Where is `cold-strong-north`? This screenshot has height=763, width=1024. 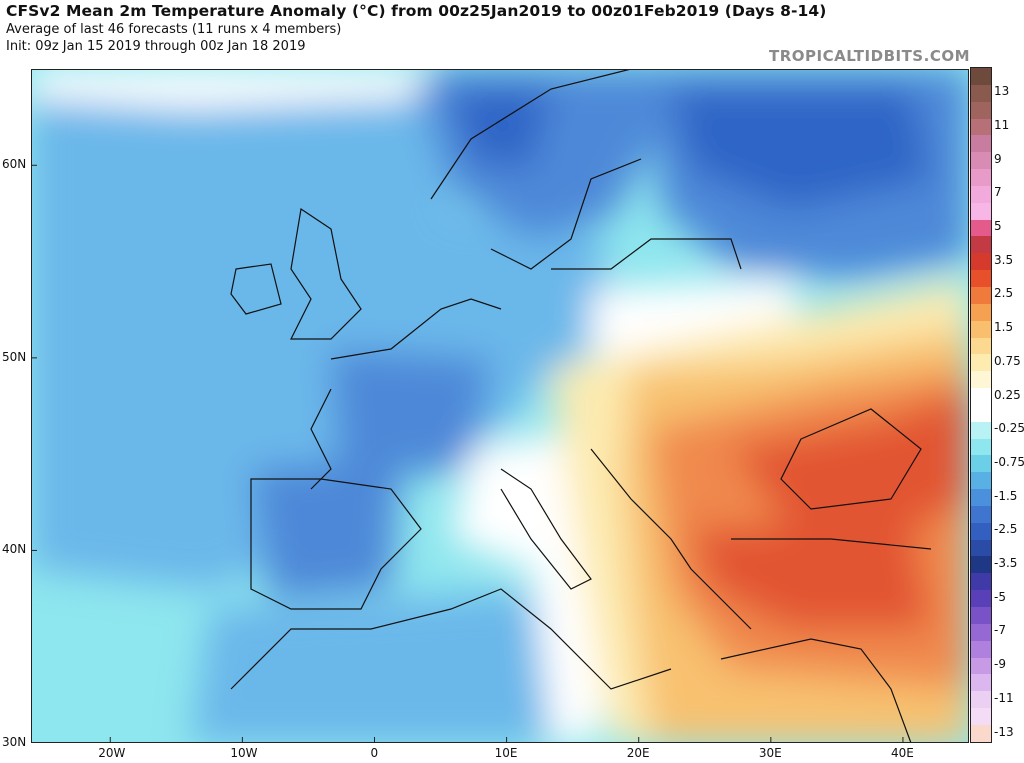
cold-strong-north is located at coordinates (501, 129).